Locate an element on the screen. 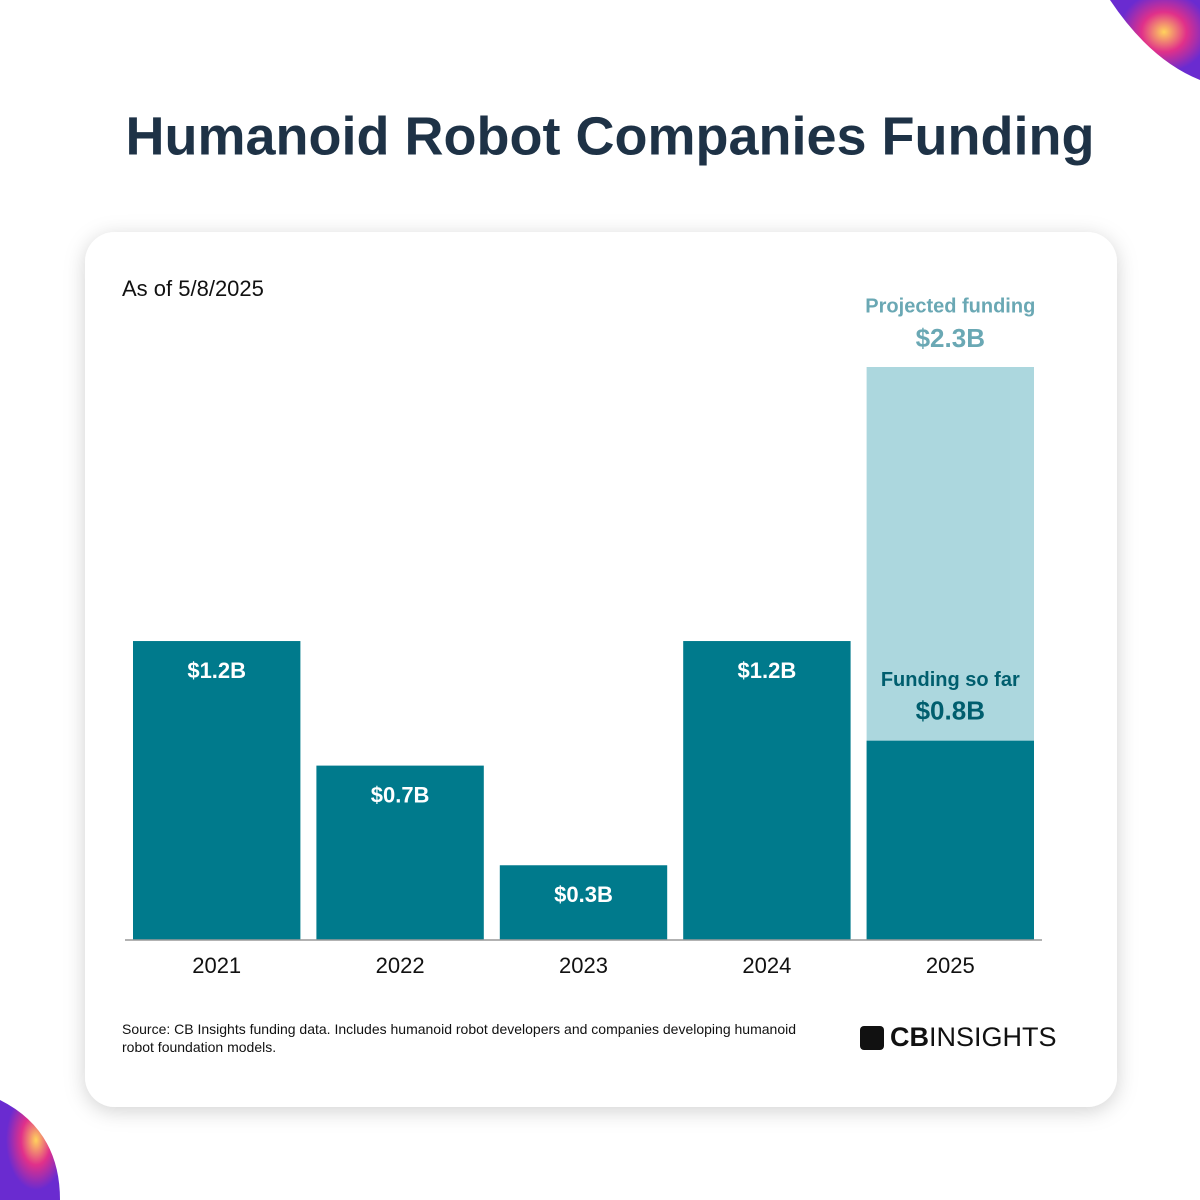 This screenshot has height=1200, width=1200. value-label: $0.8B is located at coordinates (950, 711).